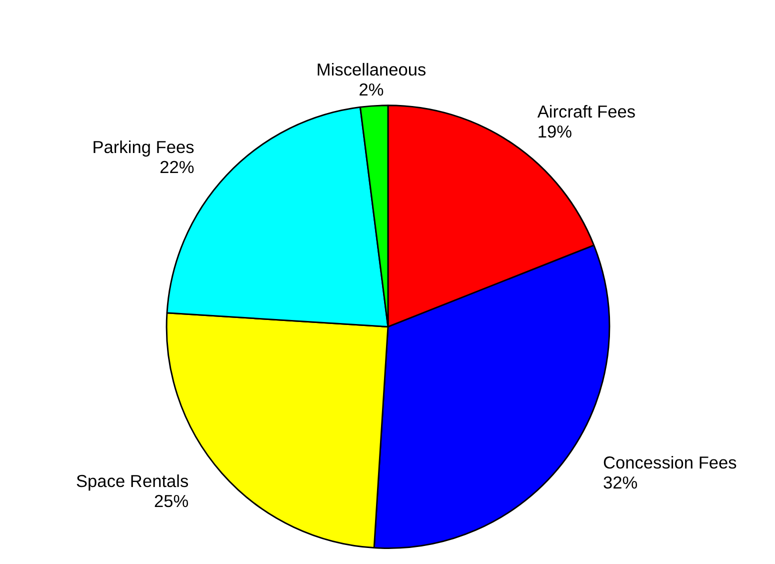  Describe the element at coordinates (670, 462) in the screenshot. I see `slice-label: Concession Fees` at that location.